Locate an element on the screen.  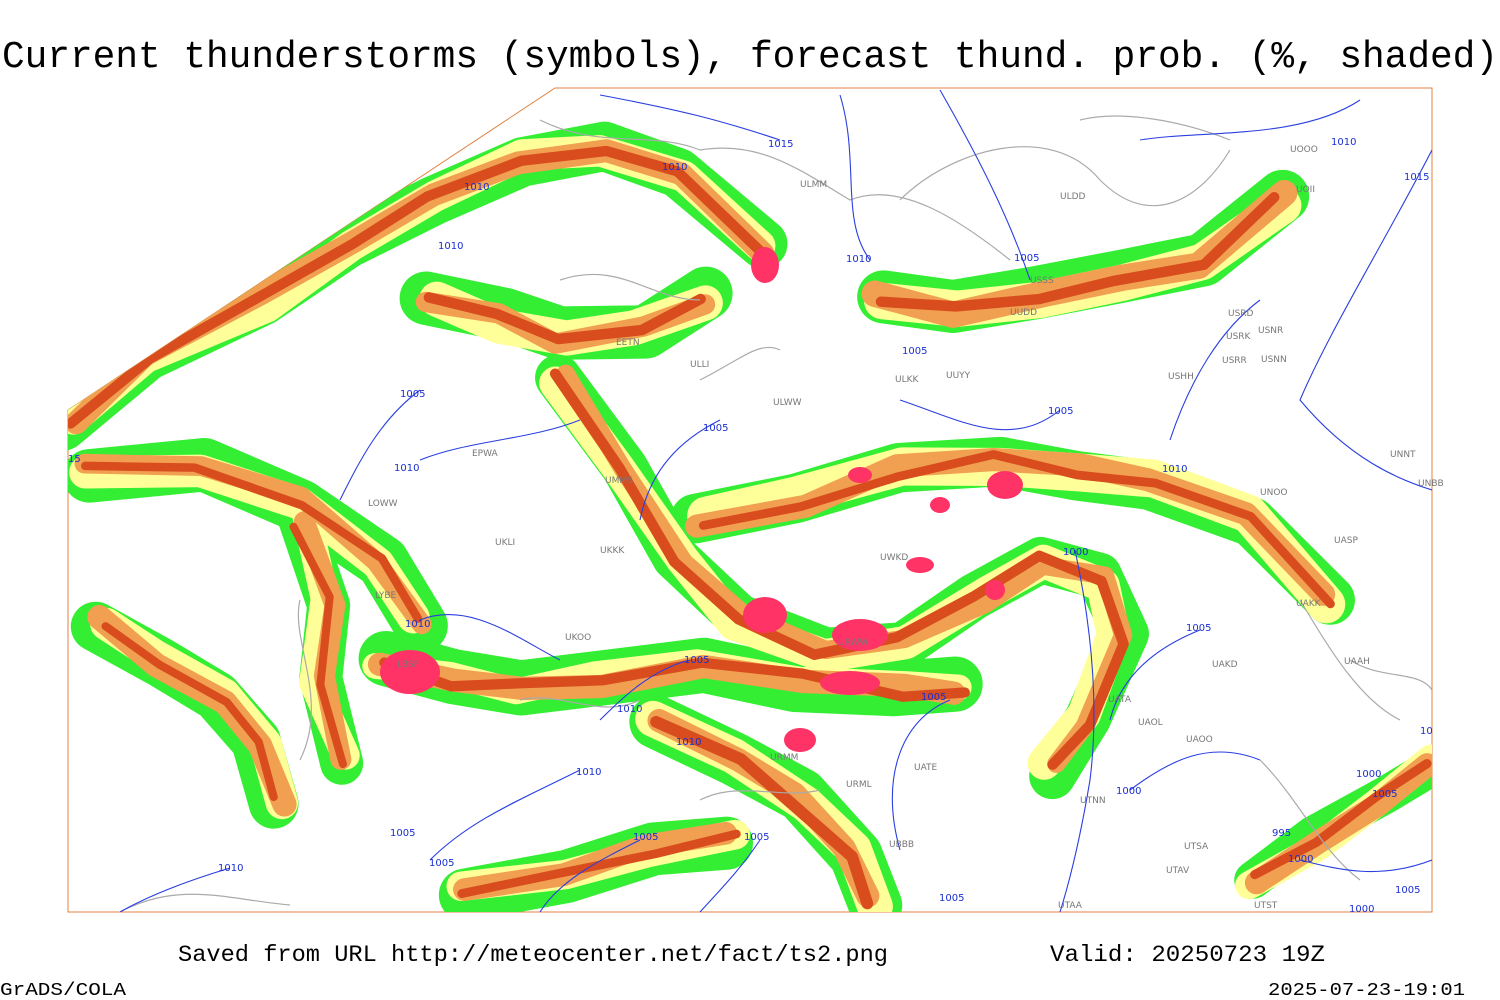
station-label: LYBE is located at coordinates (385, 596).